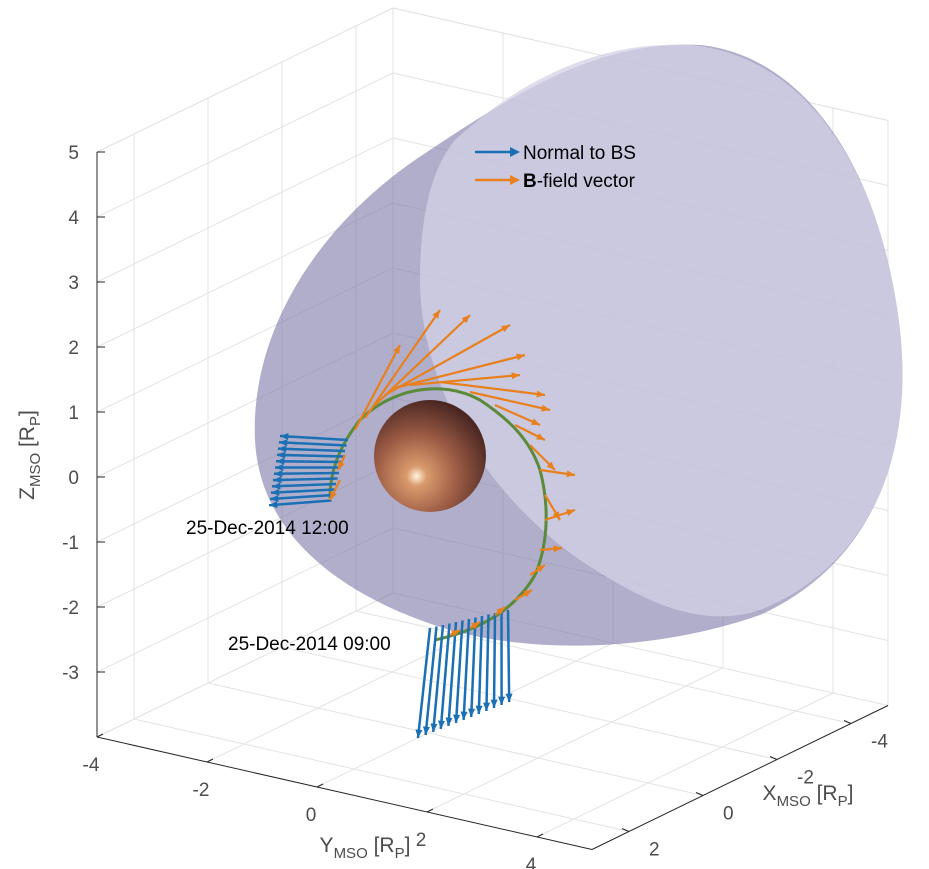  What do you see at coordinates (327, 845) in the screenshot?
I see `label-part: Y` at bounding box center [327, 845].